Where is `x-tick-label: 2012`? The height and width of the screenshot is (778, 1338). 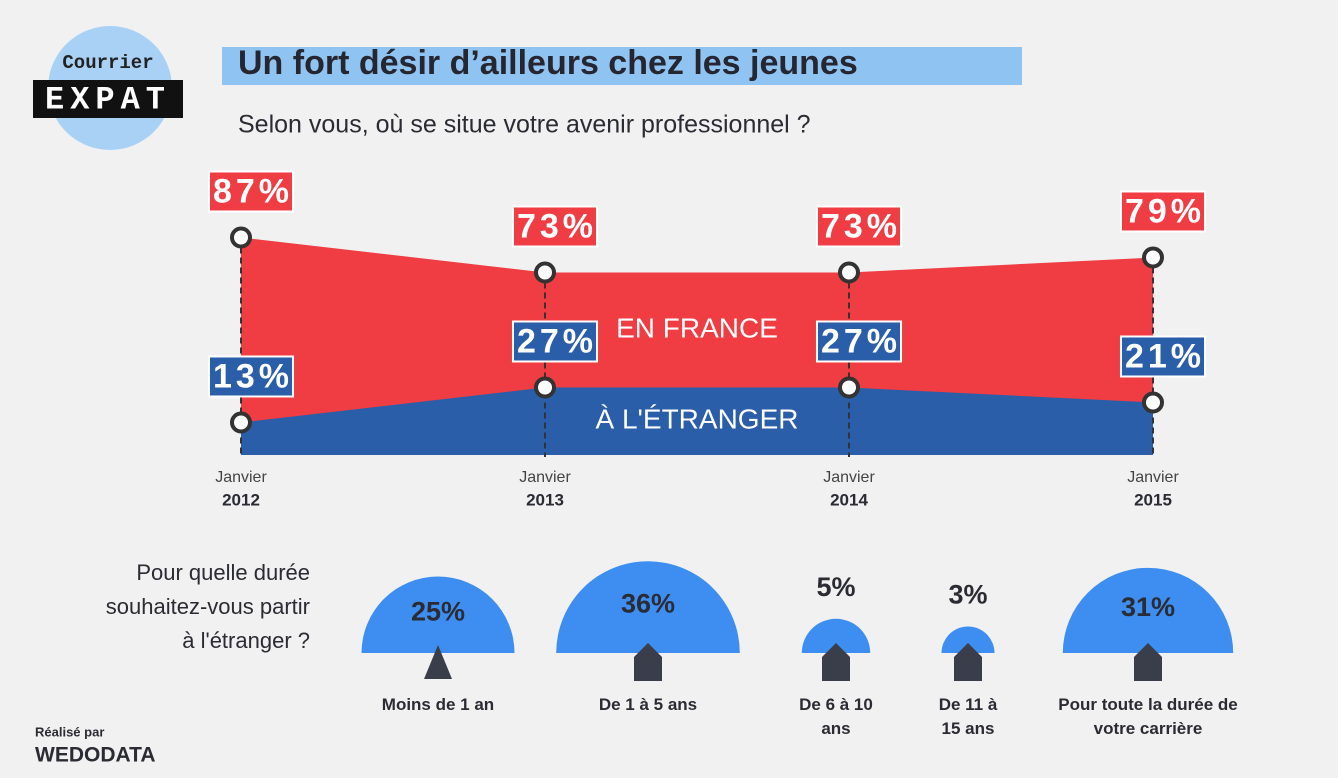
x-tick-label: 2012 is located at coordinates (241, 499).